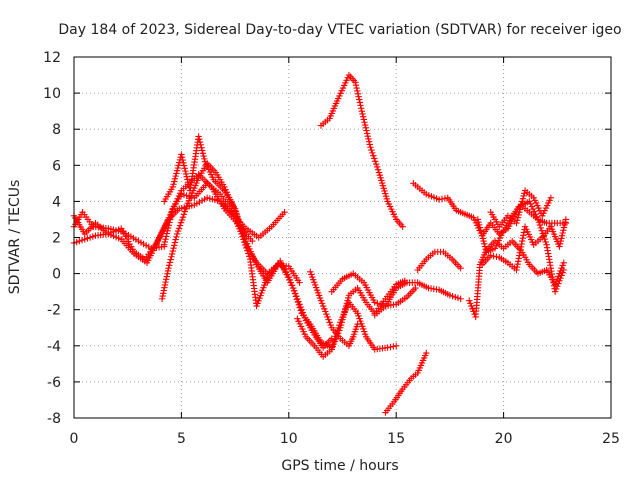 The image size is (640, 480). What do you see at coordinates (54, 311) in the screenshot?
I see `y-tick-label: -2` at bounding box center [54, 311].